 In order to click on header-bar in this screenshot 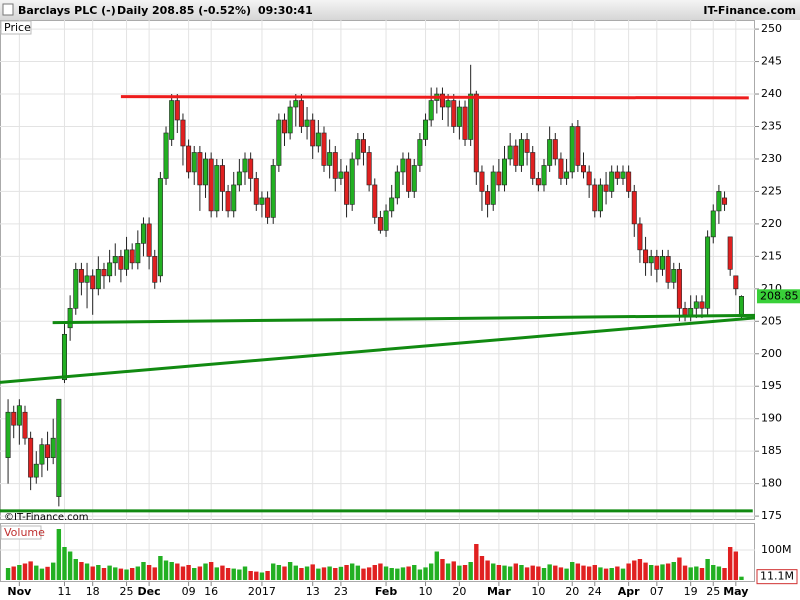, I will do `click(400, 10)`.